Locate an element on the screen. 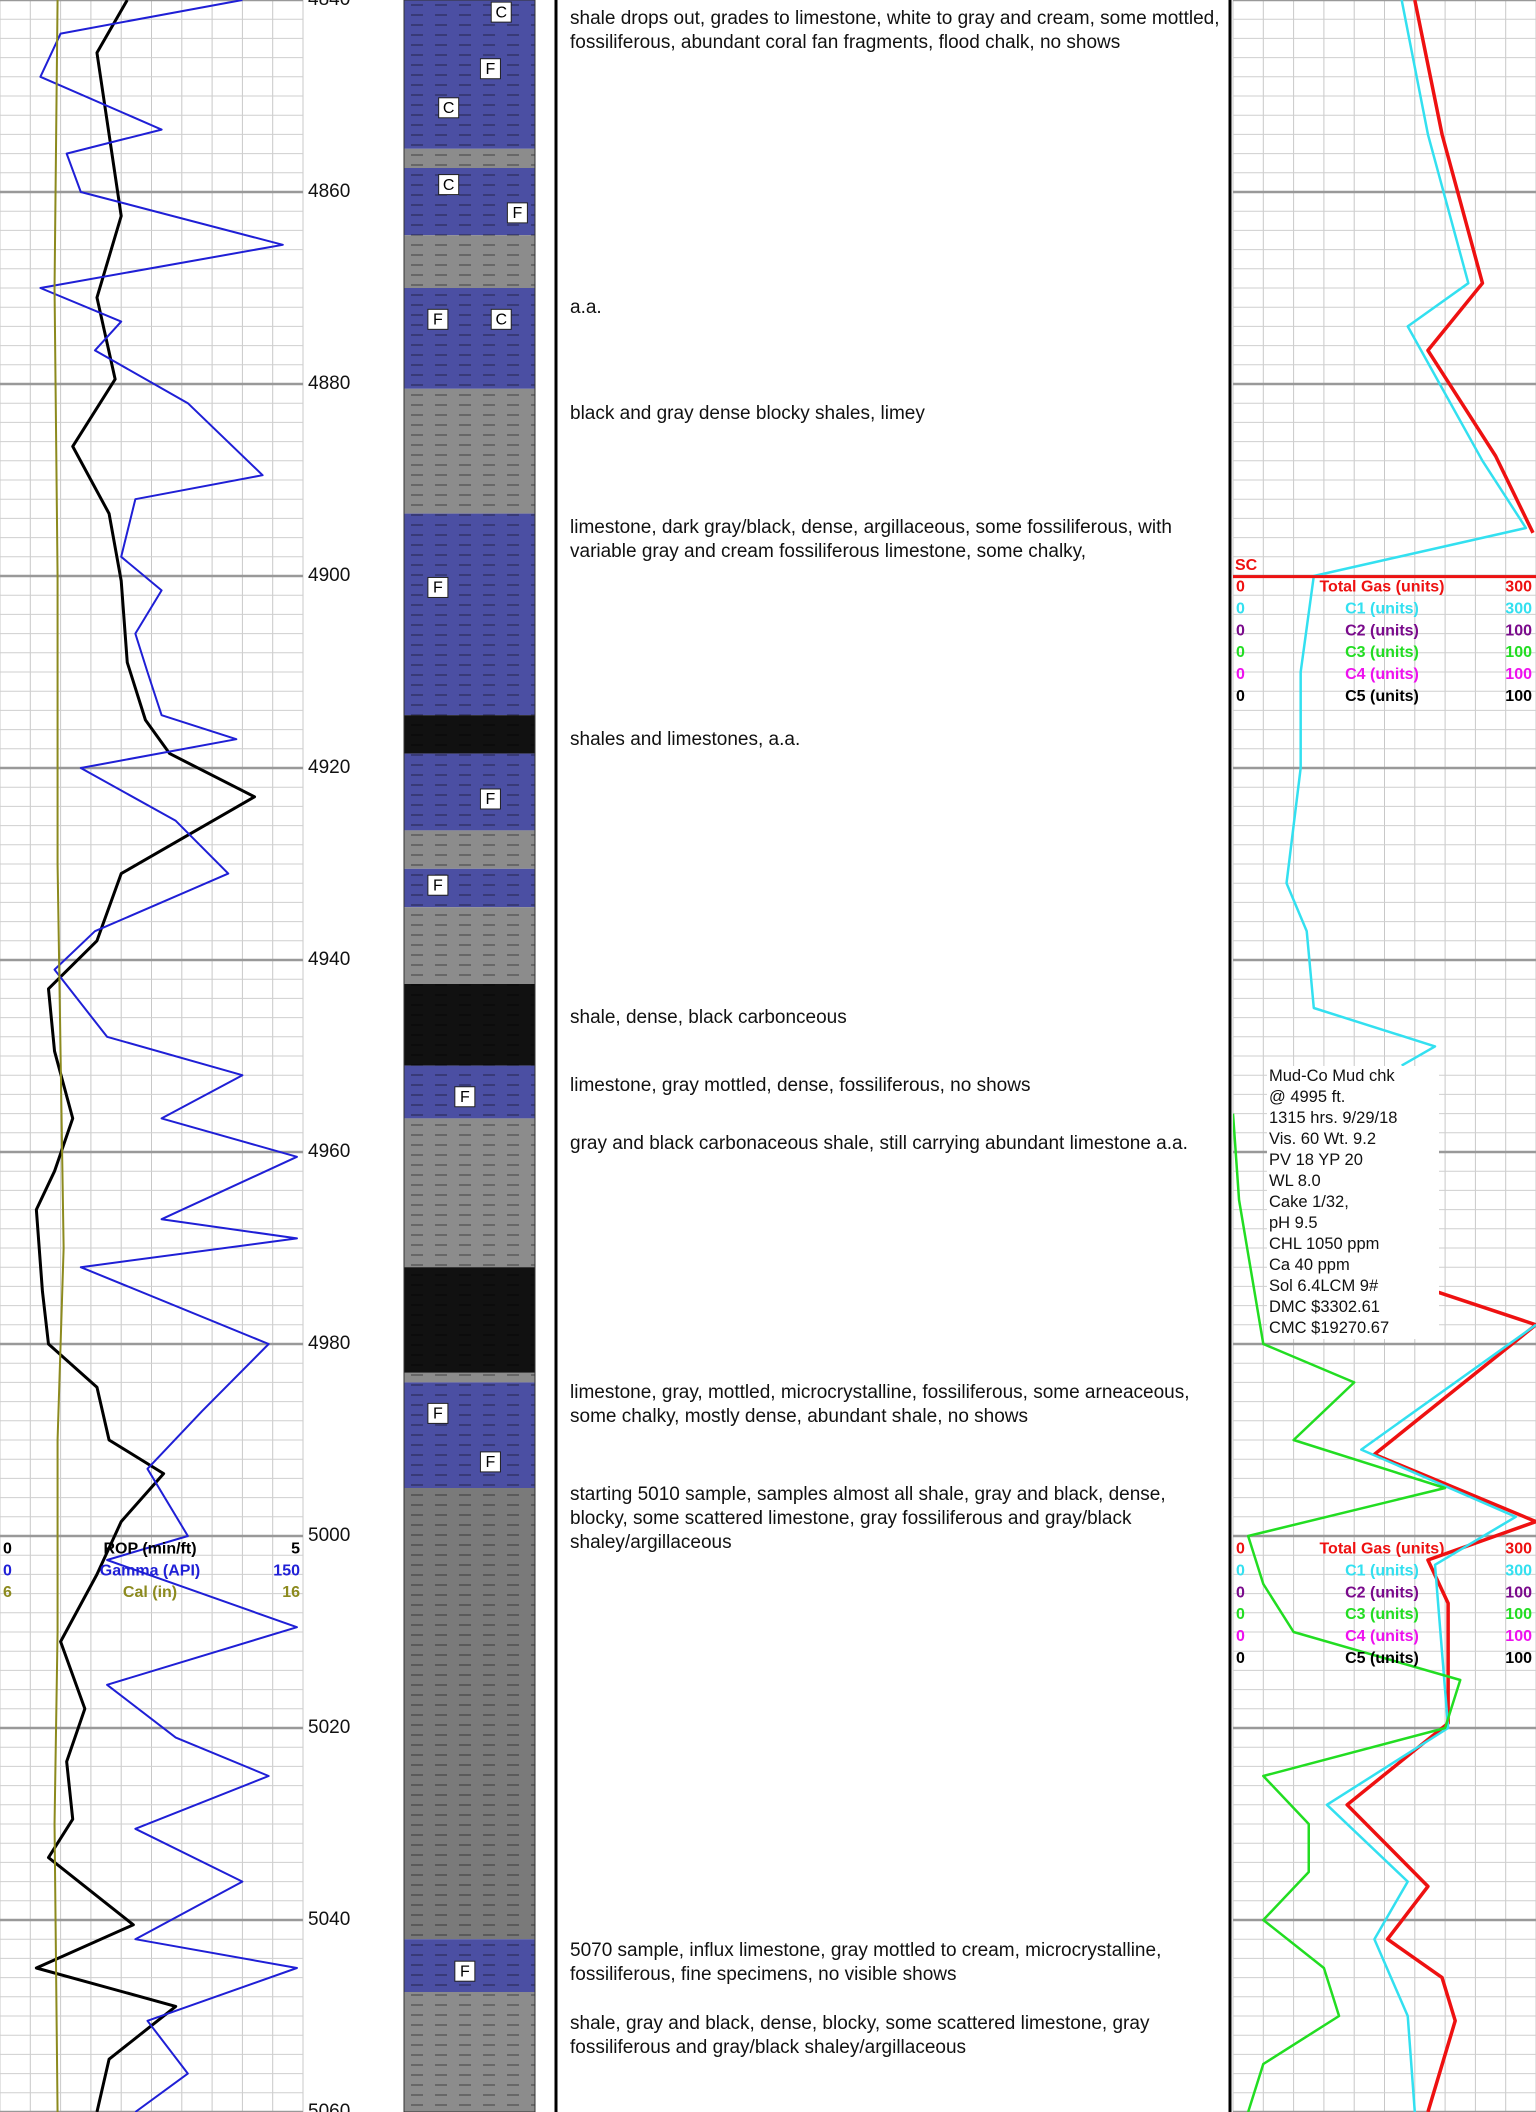  mud-check-line: CHL 1050 ppm is located at coordinates (1324, 1244).